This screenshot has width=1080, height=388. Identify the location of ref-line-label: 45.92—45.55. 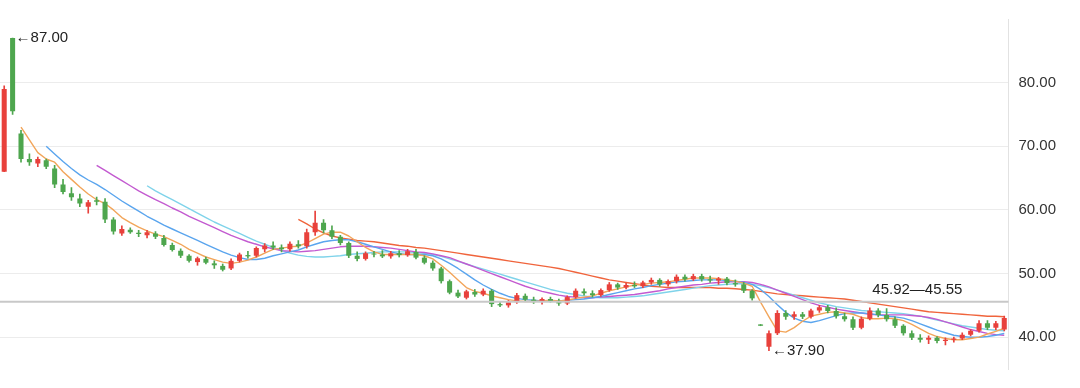
(917, 288).